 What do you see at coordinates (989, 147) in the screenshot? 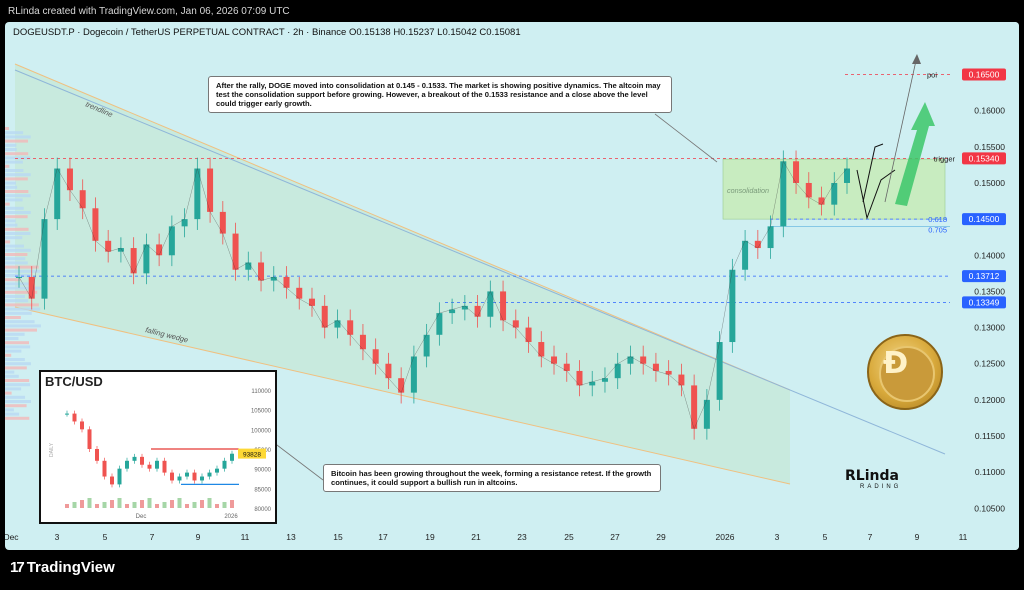
I see `y-tick-label: 0.15500` at bounding box center [989, 147].